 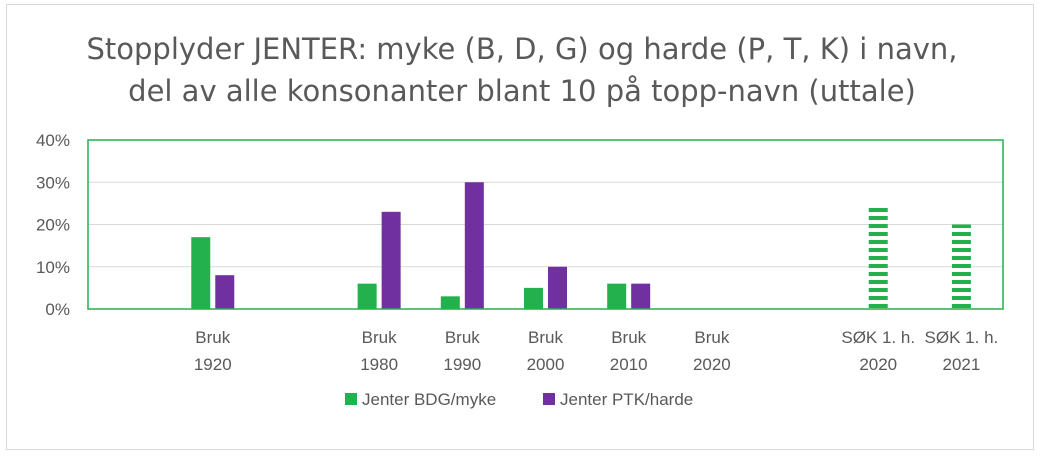 I want to click on y-tick-label: 40%, so click(x=53, y=140).